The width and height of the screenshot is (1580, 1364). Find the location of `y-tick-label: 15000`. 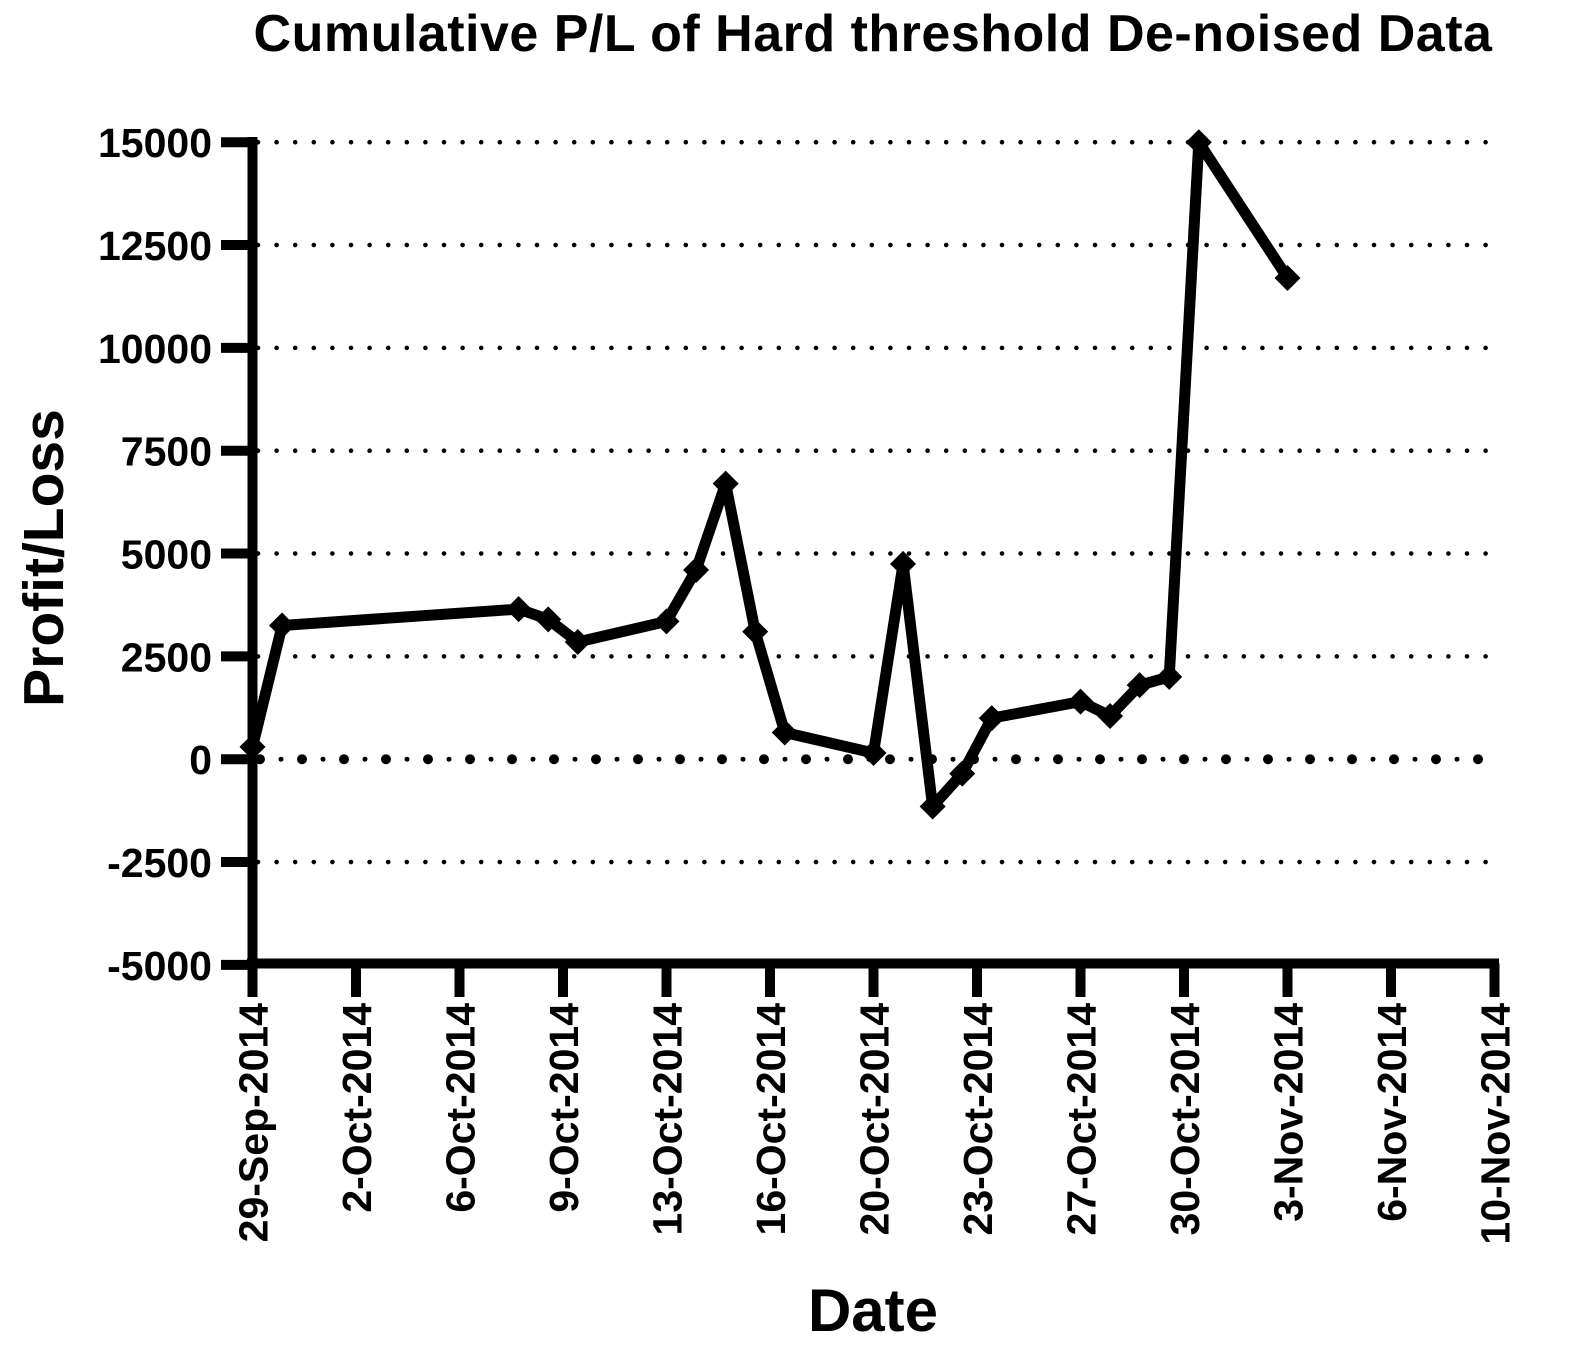

y-tick-label: 15000 is located at coordinates (155, 143).